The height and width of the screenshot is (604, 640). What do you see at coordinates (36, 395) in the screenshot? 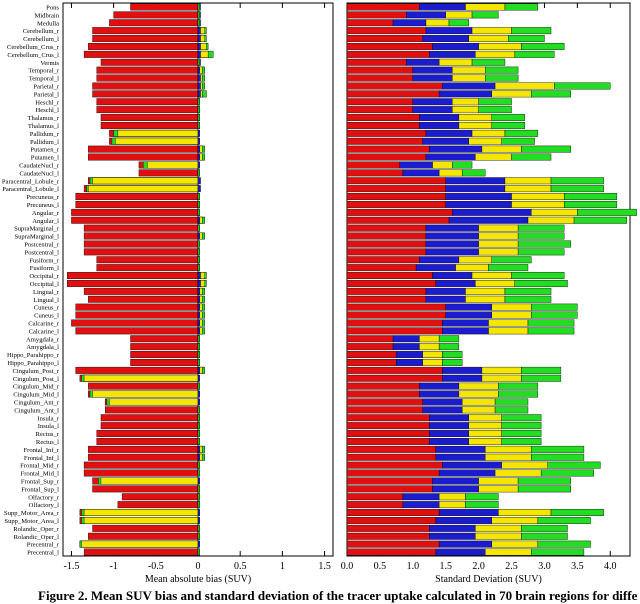
I see `region-label: Cingulum_Mid_l` at bounding box center [36, 395].